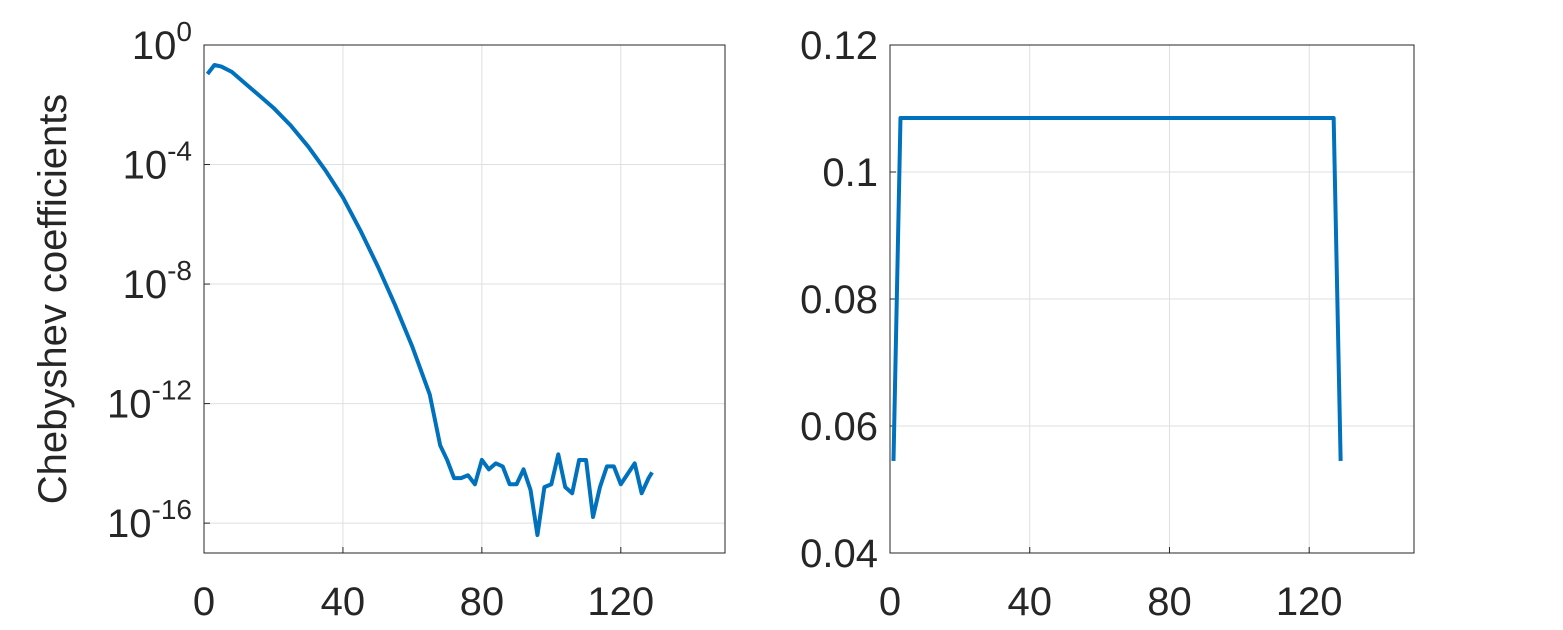  Describe the element at coordinates (172, 390) in the screenshot. I see `tick-exponent: -12` at that location.